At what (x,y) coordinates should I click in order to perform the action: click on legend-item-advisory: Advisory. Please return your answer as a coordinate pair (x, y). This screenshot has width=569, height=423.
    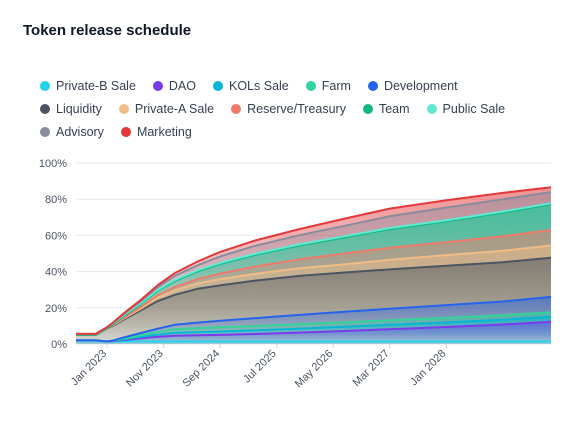
    Looking at the image, I should click on (72, 132).